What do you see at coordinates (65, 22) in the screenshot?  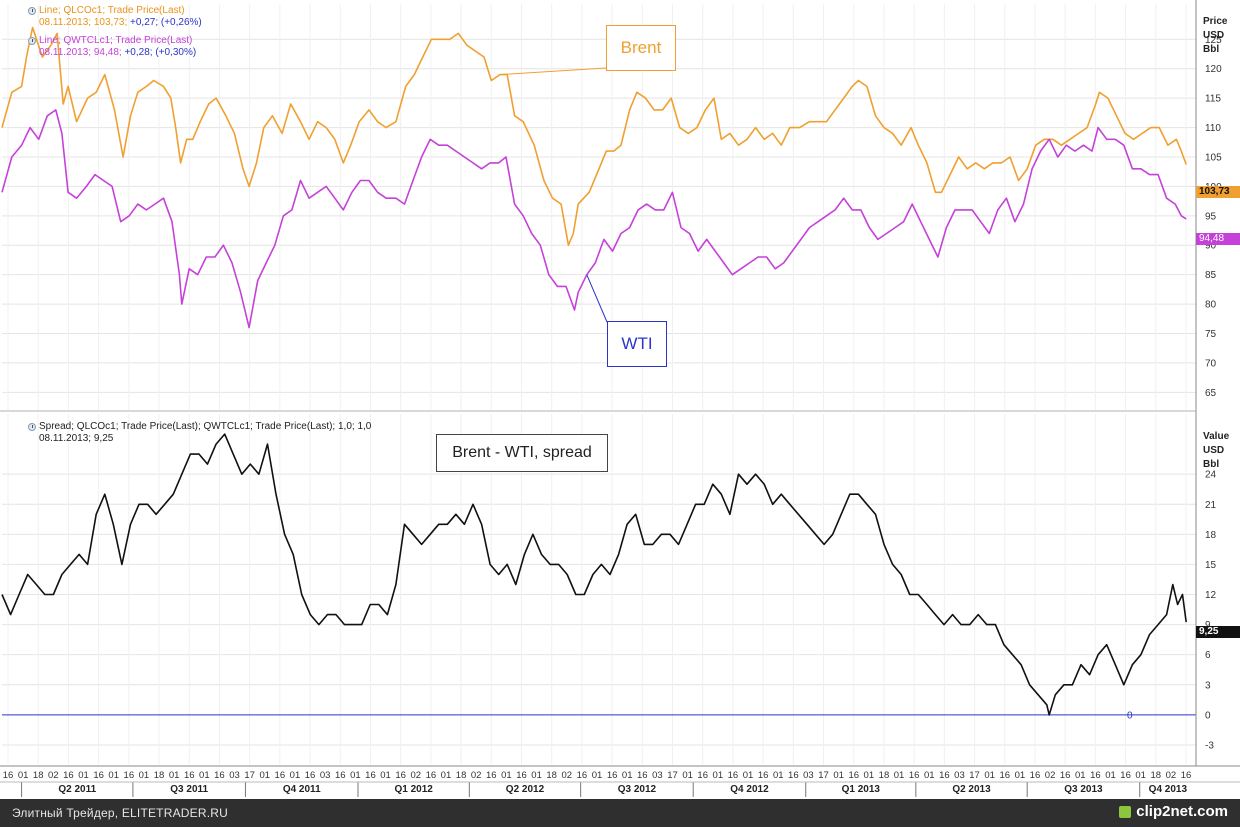 I see `brent-legend-date: 08.11.2013;` at bounding box center [65, 22].